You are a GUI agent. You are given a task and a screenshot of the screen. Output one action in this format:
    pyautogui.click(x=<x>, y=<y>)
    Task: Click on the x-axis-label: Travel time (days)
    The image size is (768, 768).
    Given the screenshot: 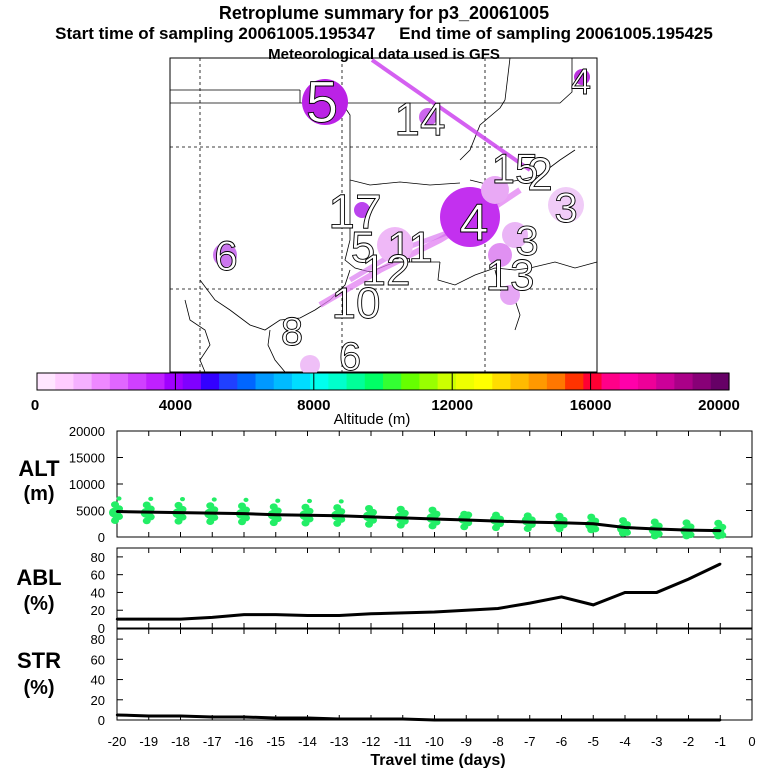 What is the action you would take?
    pyautogui.click(x=437, y=760)
    